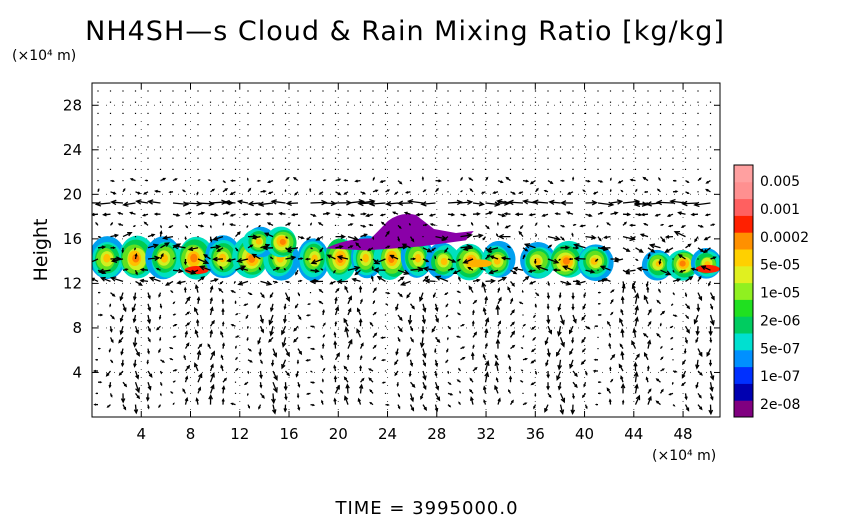 This screenshot has height=519, width=854. I want to click on x-tick-label: 16, so click(288, 434).